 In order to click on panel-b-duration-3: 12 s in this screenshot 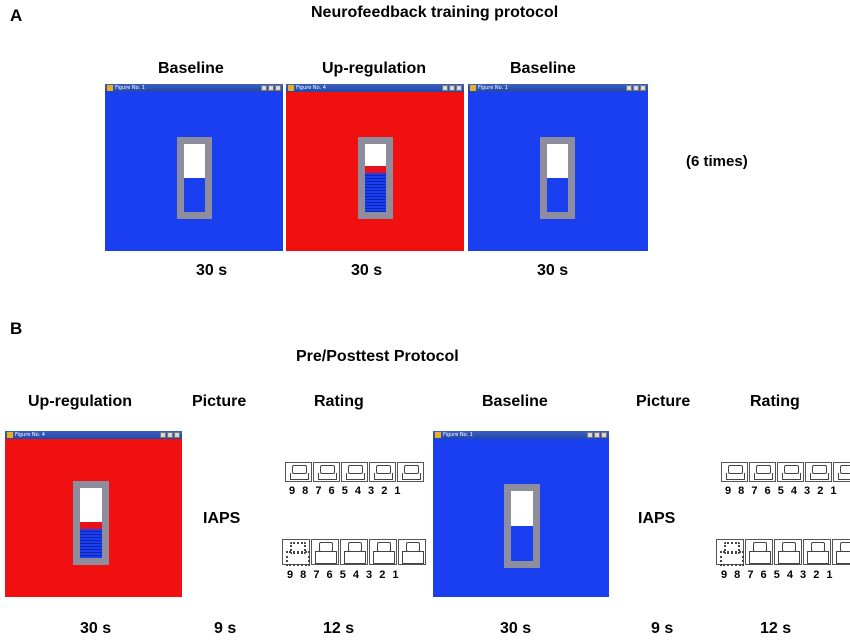, I will do `click(339, 628)`.